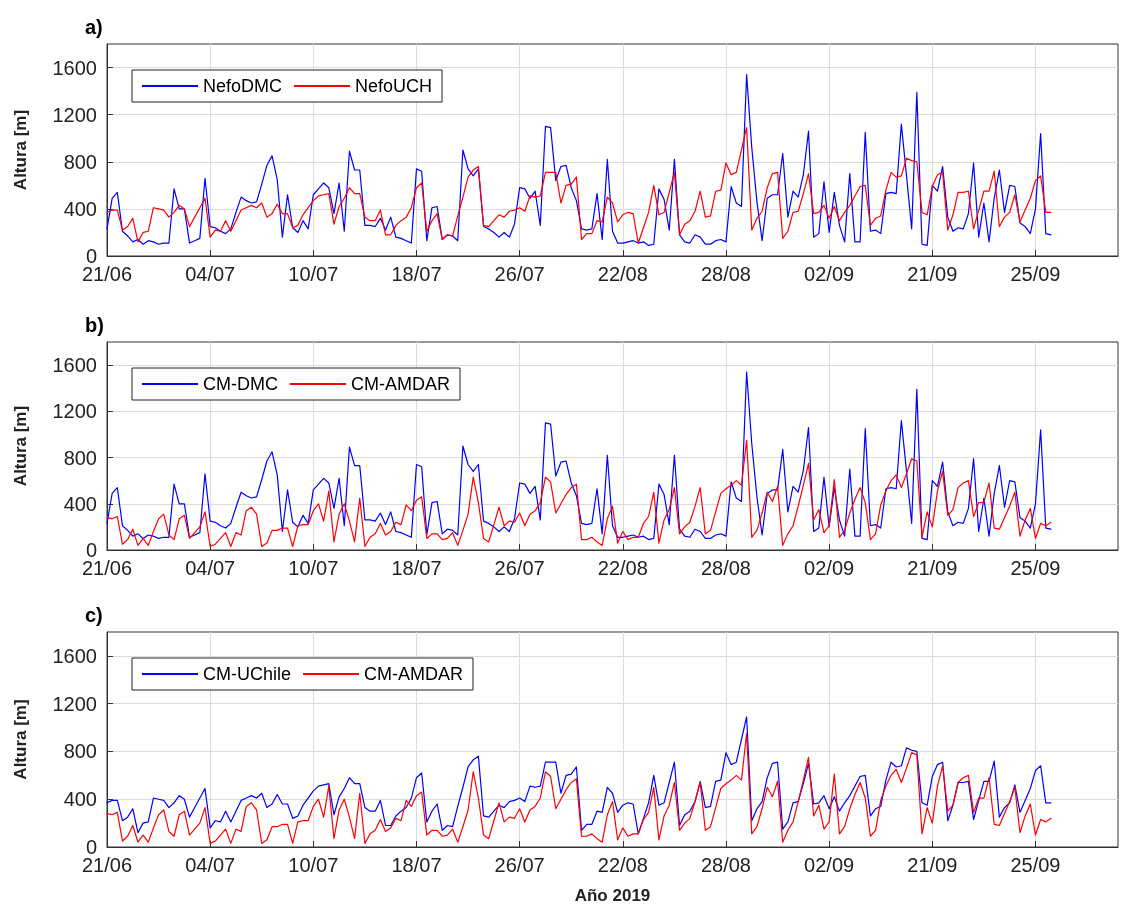 The height and width of the screenshot is (909, 1125). Describe the element at coordinates (94, 615) in the screenshot. I see `chart-title: c)` at that location.